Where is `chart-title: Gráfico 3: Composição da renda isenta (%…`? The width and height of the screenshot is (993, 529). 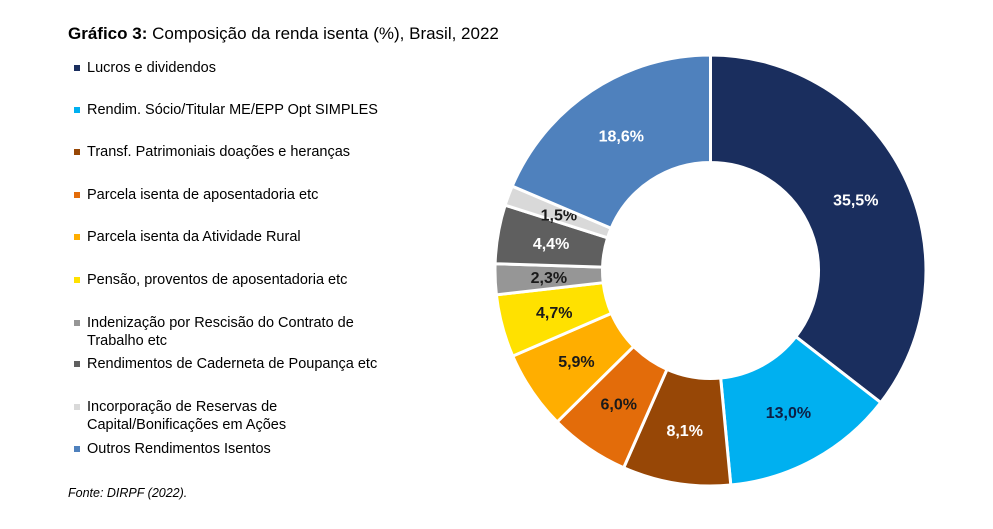
chart-title: Gráfico 3: Composição da renda isenta (%… is located at coordinates (283, 34).